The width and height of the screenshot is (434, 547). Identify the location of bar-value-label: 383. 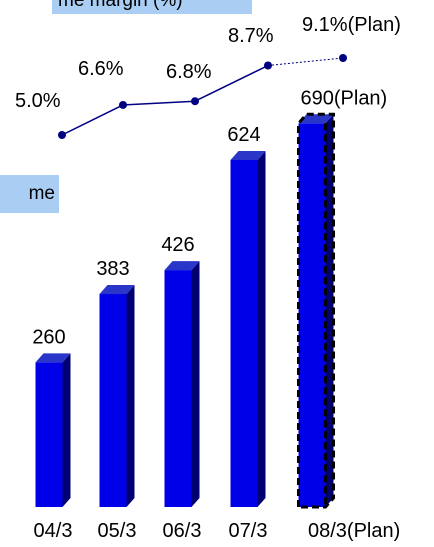
(112, 269).